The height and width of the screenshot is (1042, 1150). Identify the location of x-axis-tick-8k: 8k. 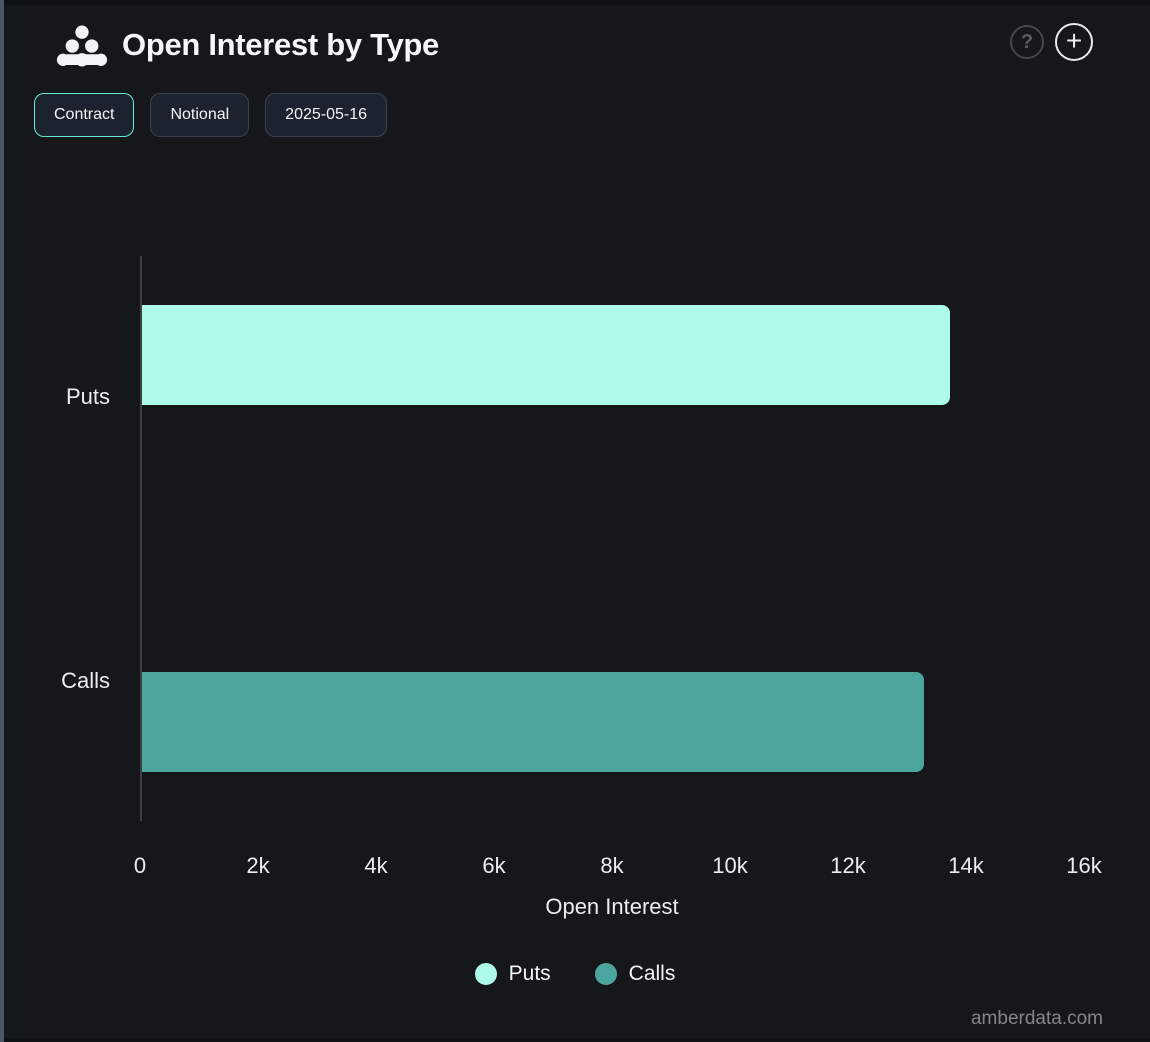
(612, 865).